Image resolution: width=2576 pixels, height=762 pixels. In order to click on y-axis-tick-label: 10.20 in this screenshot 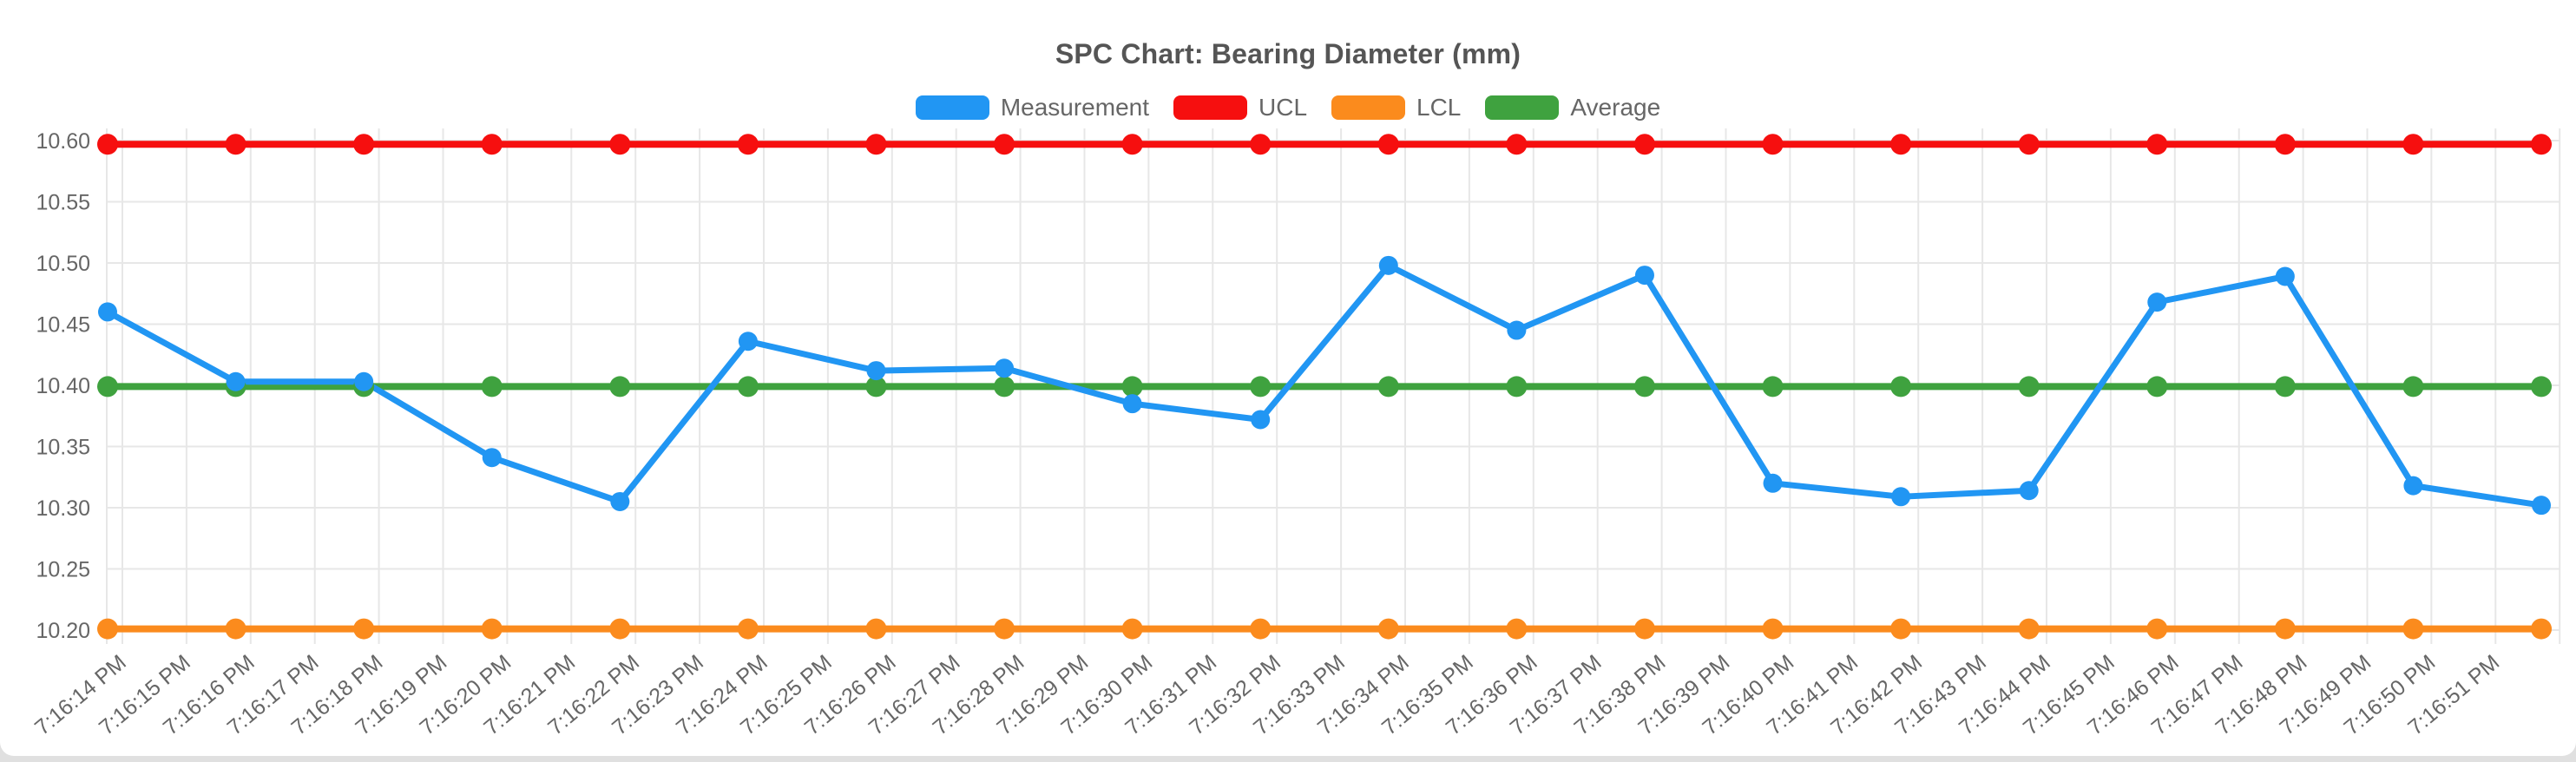, I will do `click(63, 631)`.